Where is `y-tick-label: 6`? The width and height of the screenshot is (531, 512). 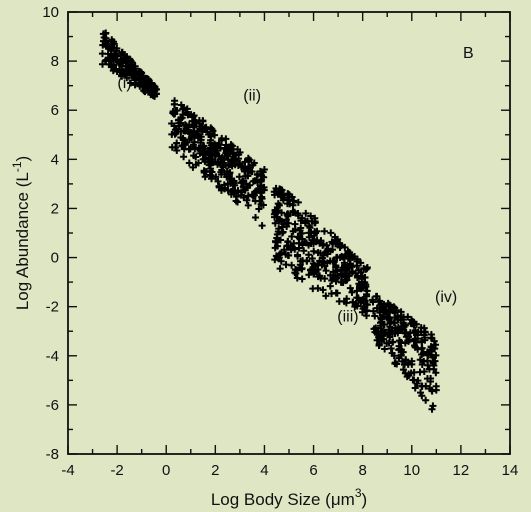 y-tick-label: 6 is located at coordinates (55, 110).